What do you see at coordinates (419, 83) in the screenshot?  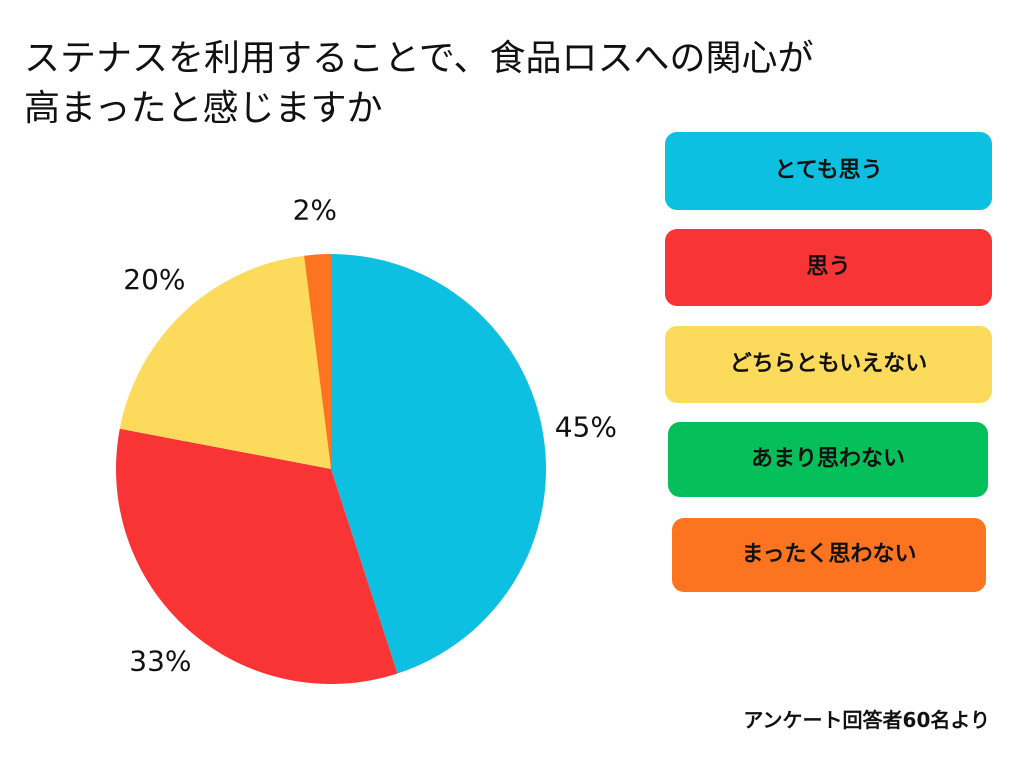 I see `chart-title: ステナスを利用することで、食品ロスへの関心が高まったと感じますか` at bounding box center [419, 83].